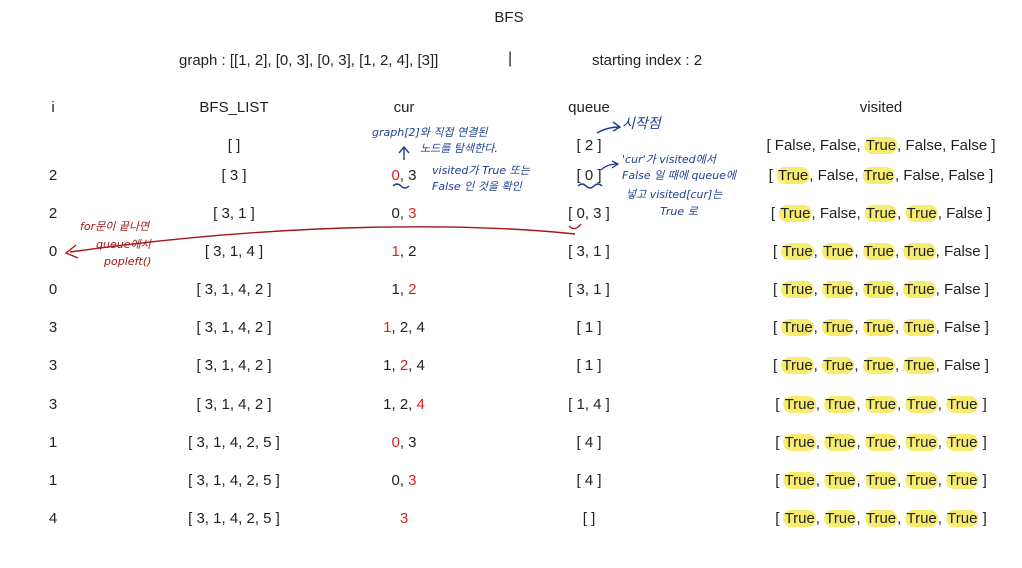 The height and width of the screenshot is (568, 1022). What do you see at coordinates (679, 211) in the screenshot?
I see `queue-note-4: True 로` at bounding box center [679, 211].